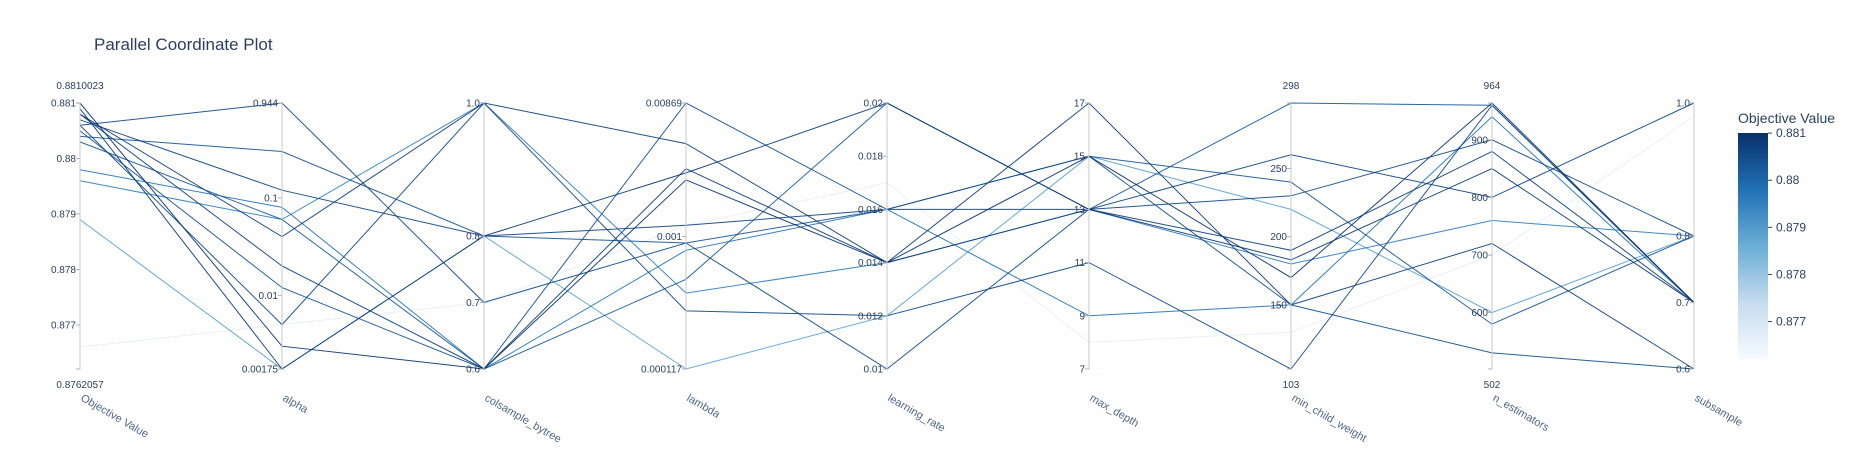 This screenshot has height=450, width=1856. I want to click on tick-label: 9, so click(1082, 316).